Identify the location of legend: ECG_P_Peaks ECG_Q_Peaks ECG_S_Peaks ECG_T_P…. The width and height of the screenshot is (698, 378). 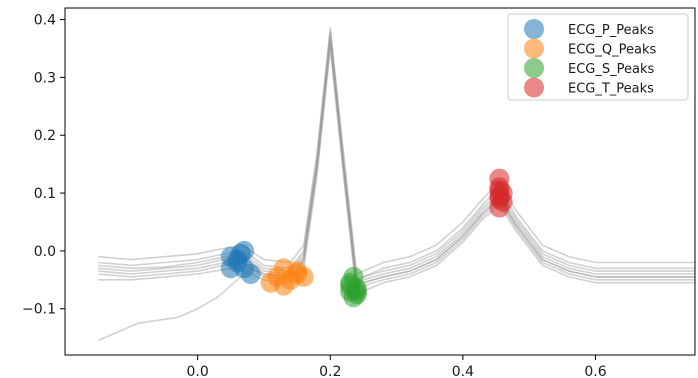
(598, 57).